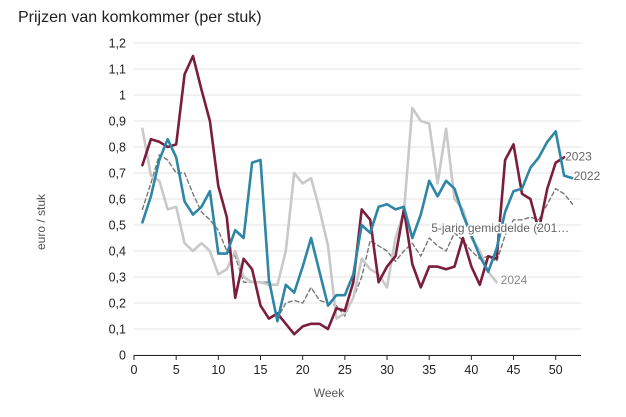  What do you see at coordinates (117, 70) in the screenshot?
I see `y-tick-label: 1,1` at bounding box center [117, 70].